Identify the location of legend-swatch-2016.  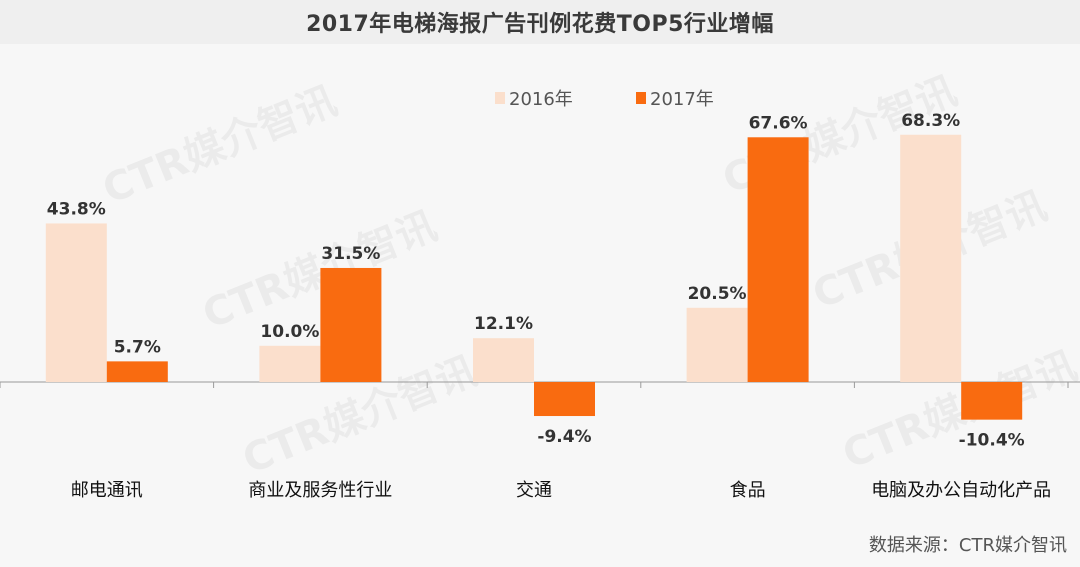
(500, 98).